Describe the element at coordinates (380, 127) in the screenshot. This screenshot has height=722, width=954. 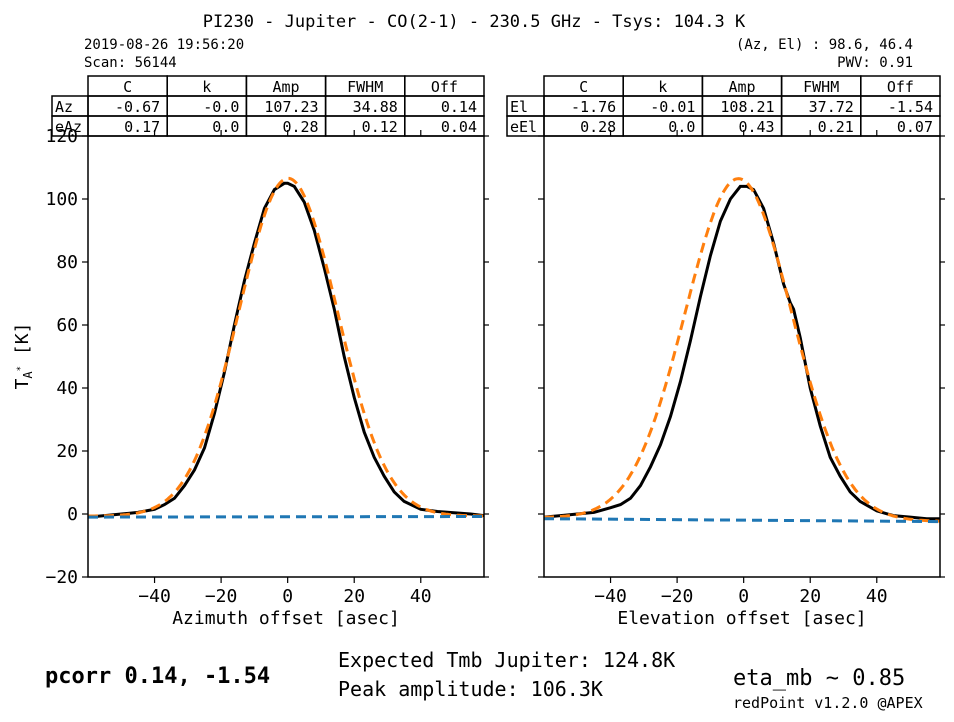
I see `table-cell-value: 0.12` at that location.